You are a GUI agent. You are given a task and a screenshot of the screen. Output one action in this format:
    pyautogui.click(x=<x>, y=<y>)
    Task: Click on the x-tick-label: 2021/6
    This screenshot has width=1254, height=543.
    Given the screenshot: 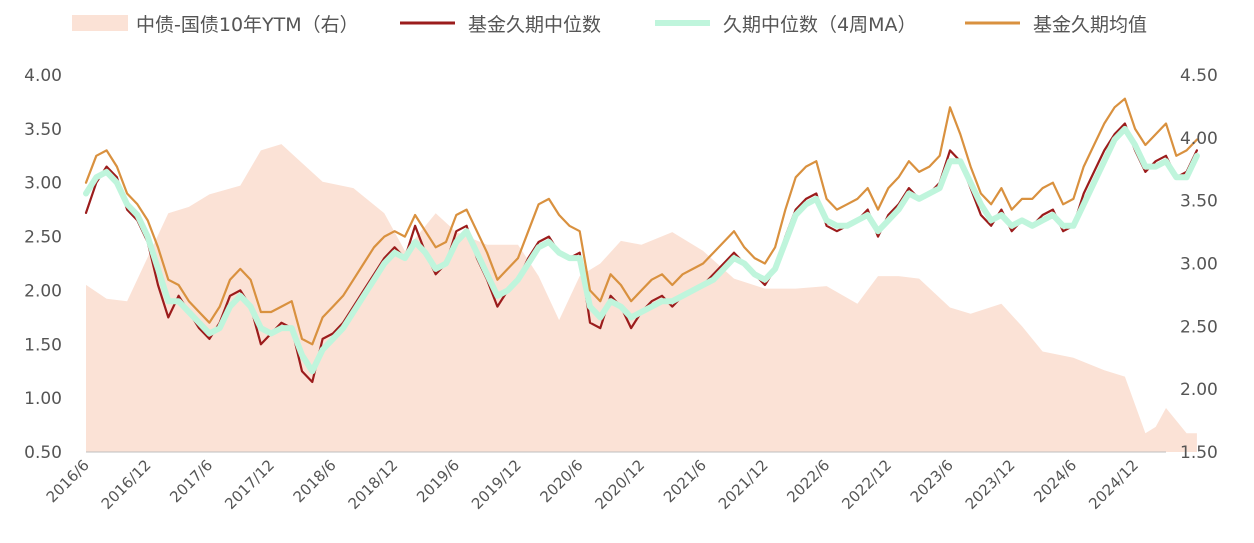 What is the action you would take?
    pyautogui.click(x=685, y=481)
    